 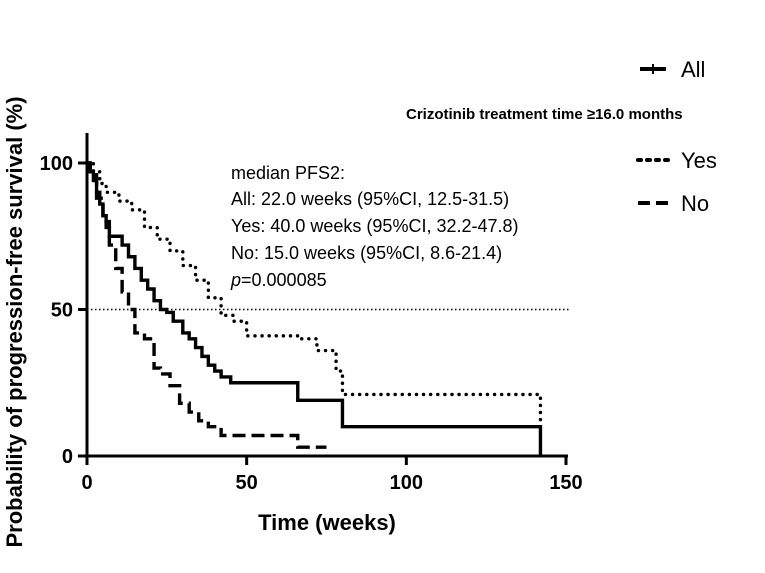 What do you see at coordinates (247, 483) in the screenshot?
I see `x-tick-label: 50` at bounding box center [247, 483].